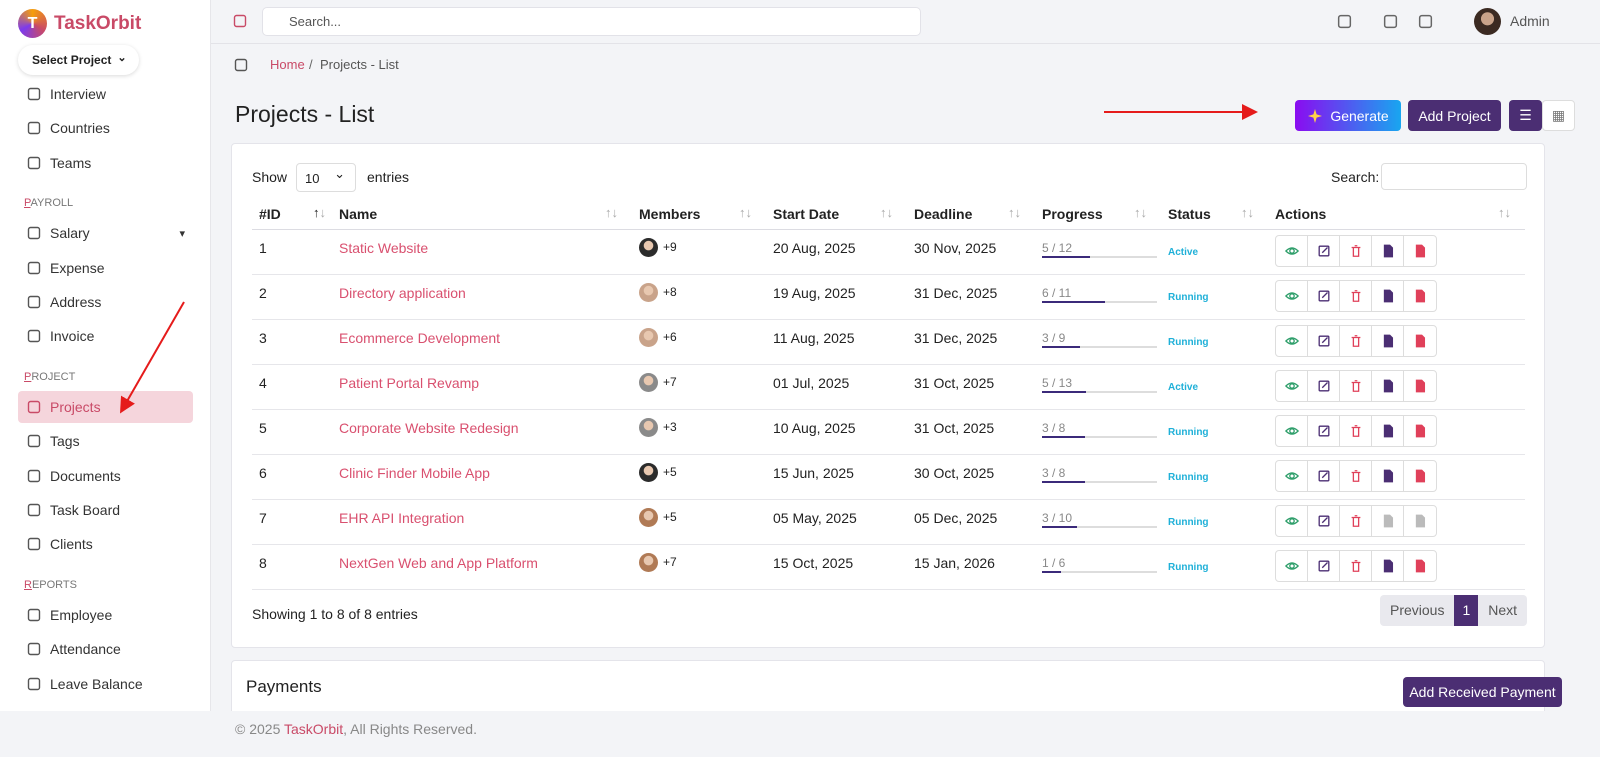  Describe the element at coordinates (1525, 115) in the screenshot. I see `list-view-button: ☰` at that location.